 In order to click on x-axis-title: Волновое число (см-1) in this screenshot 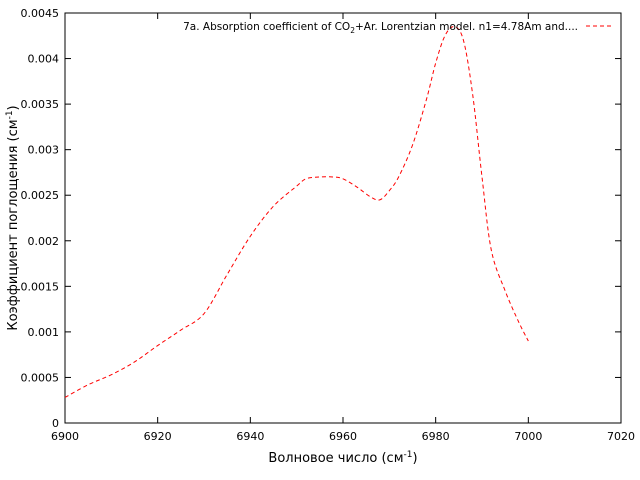, I will do `click(342, 458)`.